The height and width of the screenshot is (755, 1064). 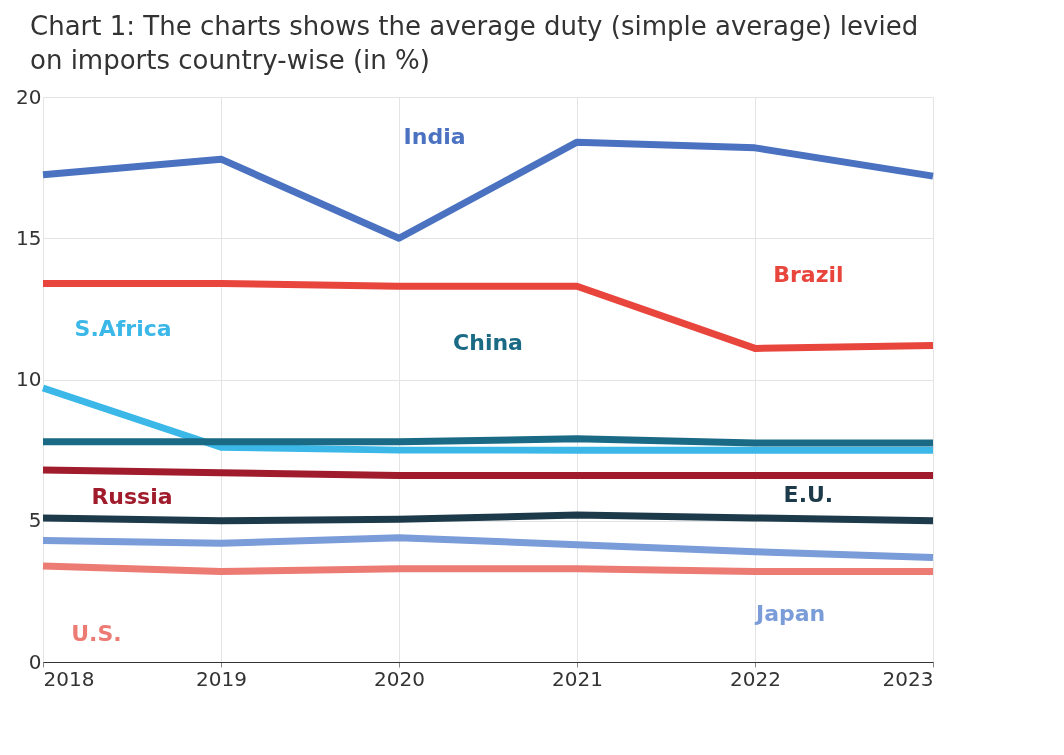 I want to click on series-label: E.U., so click(x=808, y=494).